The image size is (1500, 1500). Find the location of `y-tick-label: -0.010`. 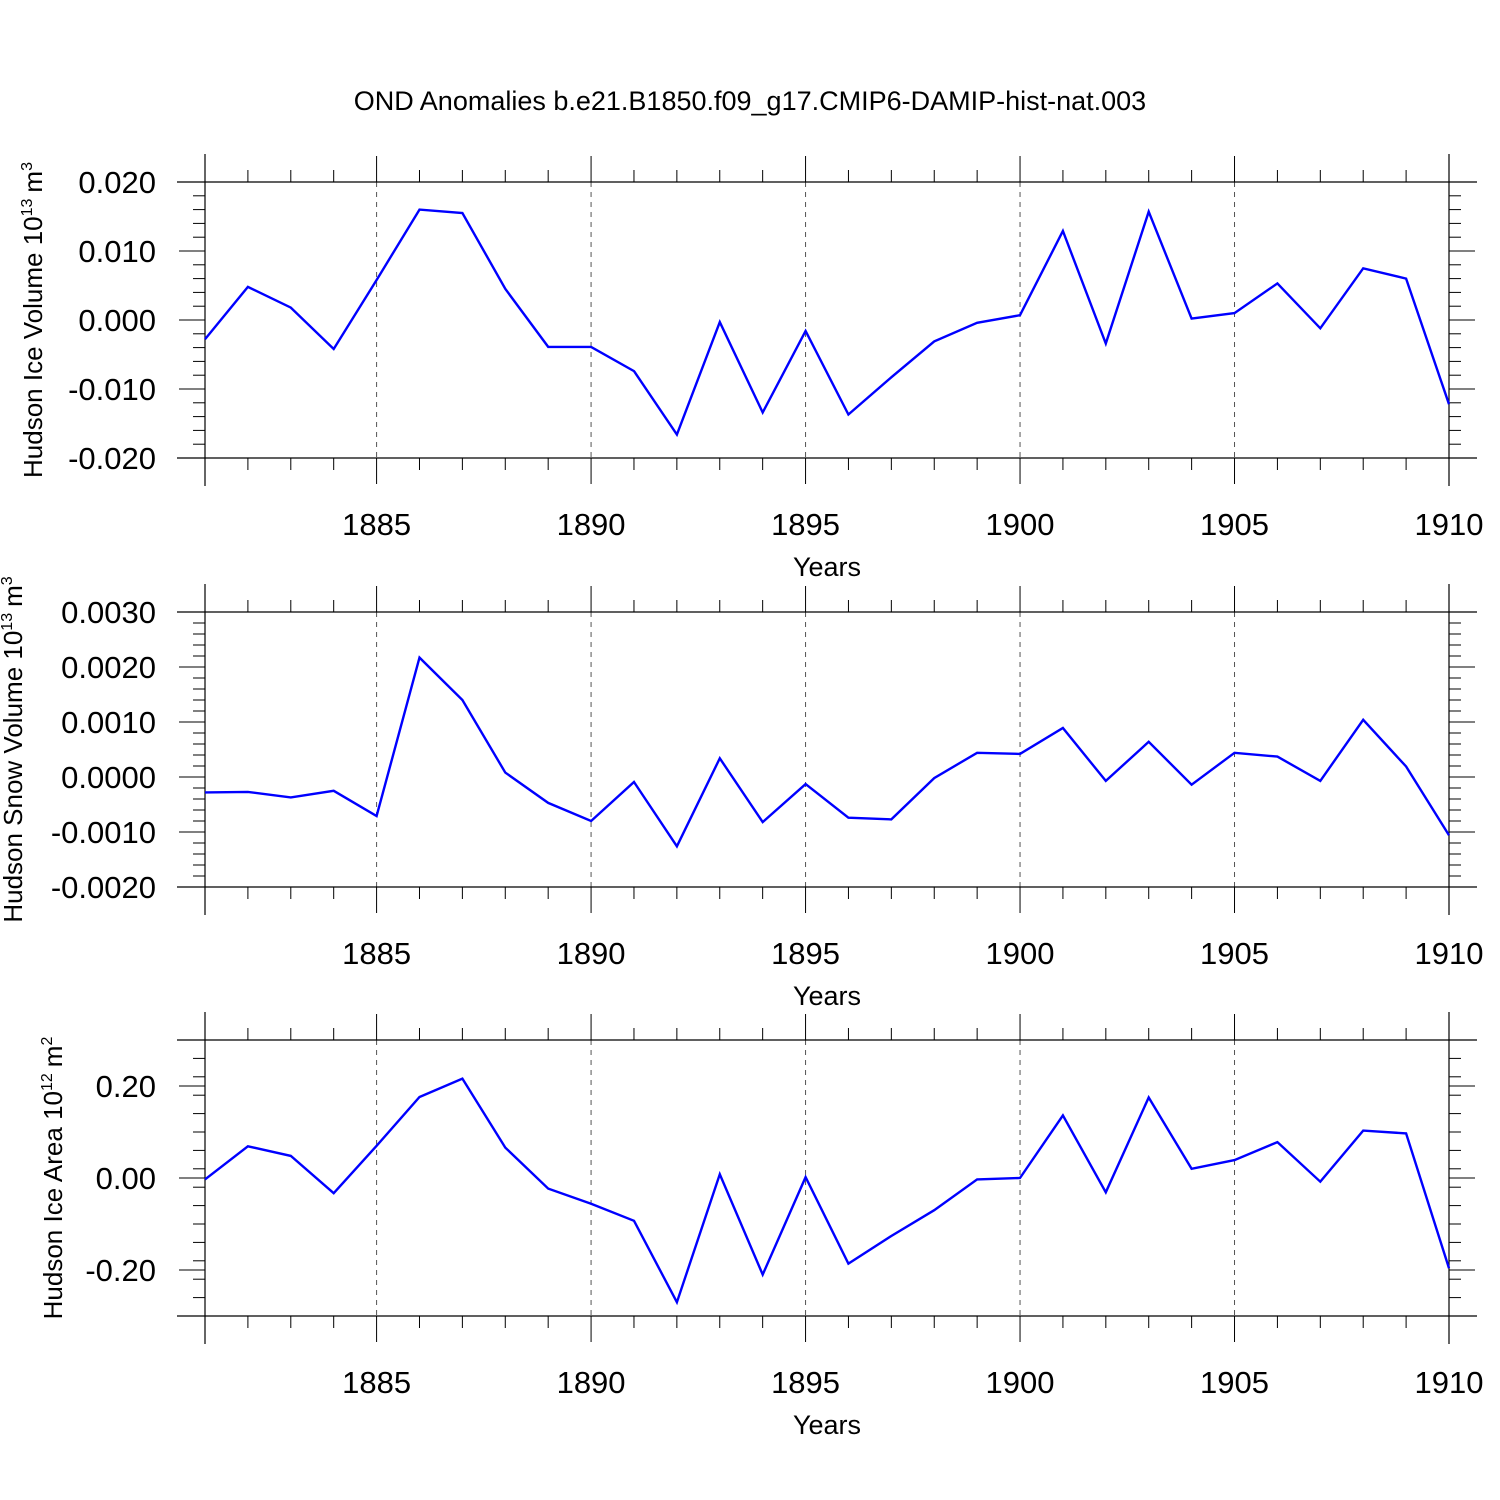

y-tick-label: -0.010 is located at coordinates (112, 389).